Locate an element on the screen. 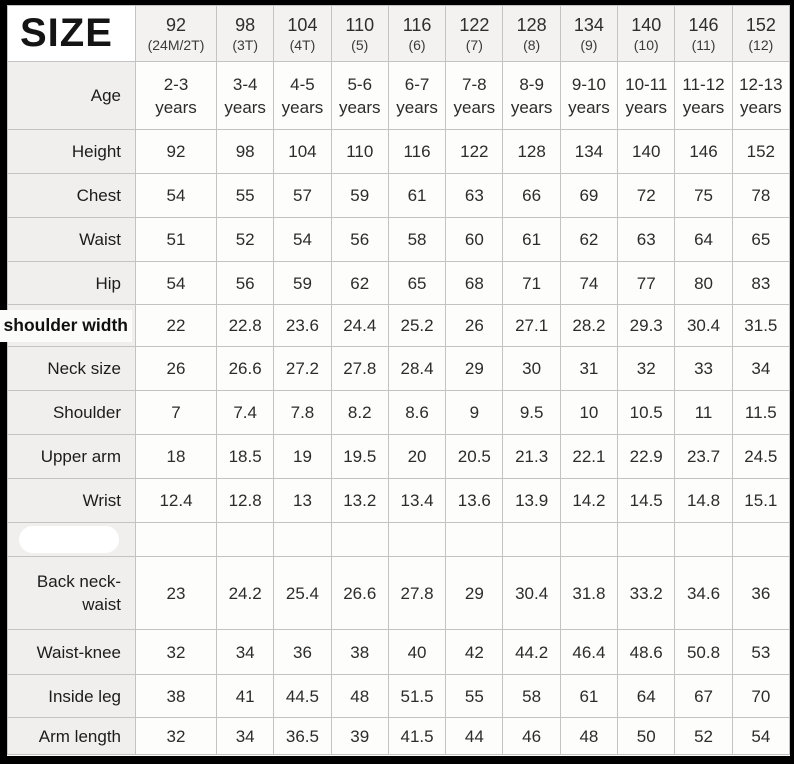 The width and height of the screenshot is (794, 764). data-cell: 13.2 is located at coordinates (359, 500).